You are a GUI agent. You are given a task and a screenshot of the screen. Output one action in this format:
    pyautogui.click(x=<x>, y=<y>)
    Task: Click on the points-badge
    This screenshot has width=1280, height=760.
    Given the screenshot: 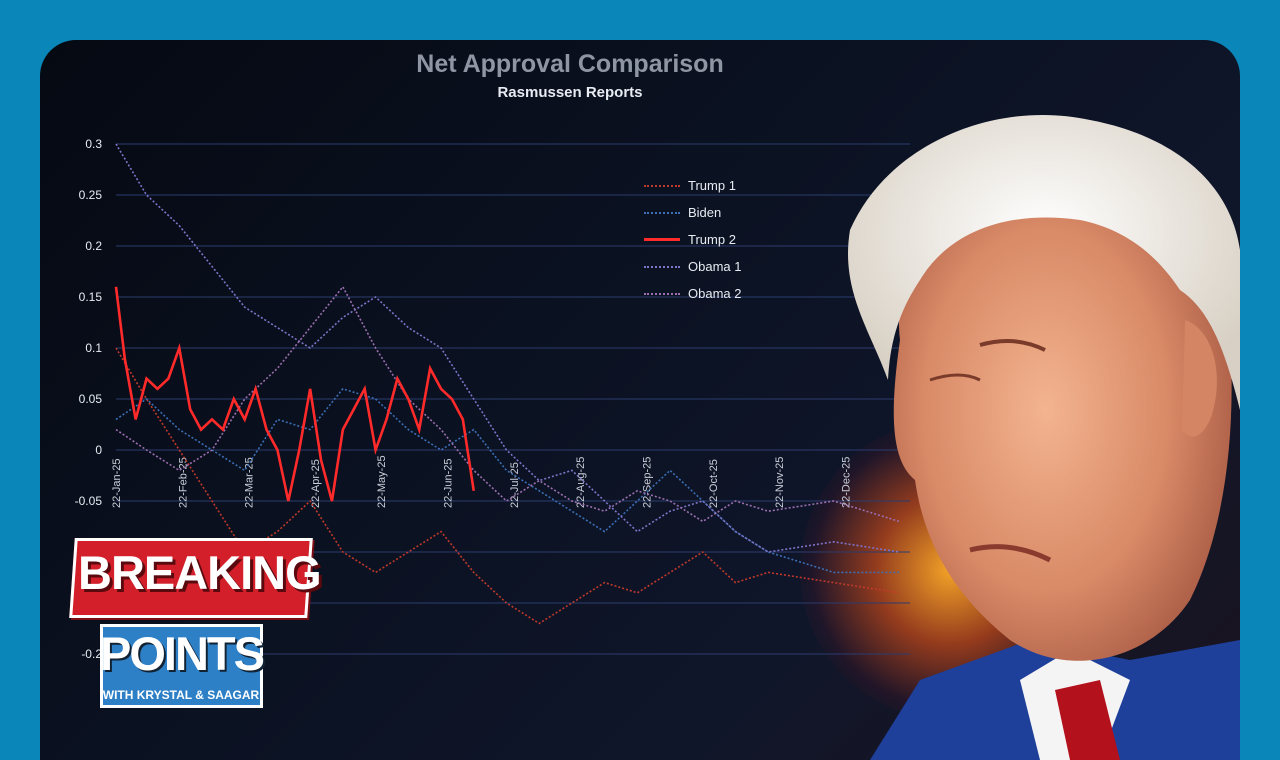 What is the action you would take?
    pyautogui.click(x=181, y=666)
    